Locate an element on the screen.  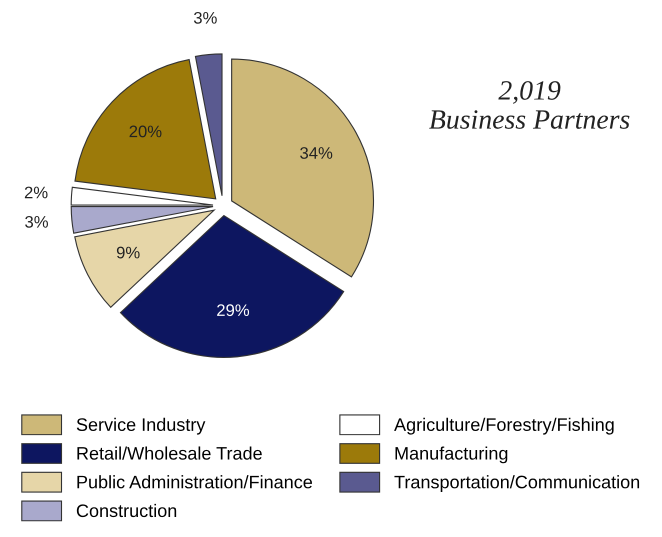
legend-label: Construction is located at coordinates (126, 511).